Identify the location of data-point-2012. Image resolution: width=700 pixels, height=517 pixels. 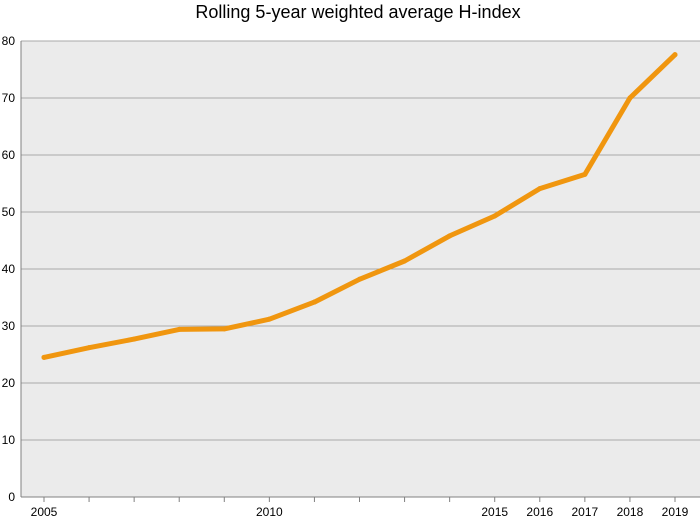
(359, 279).